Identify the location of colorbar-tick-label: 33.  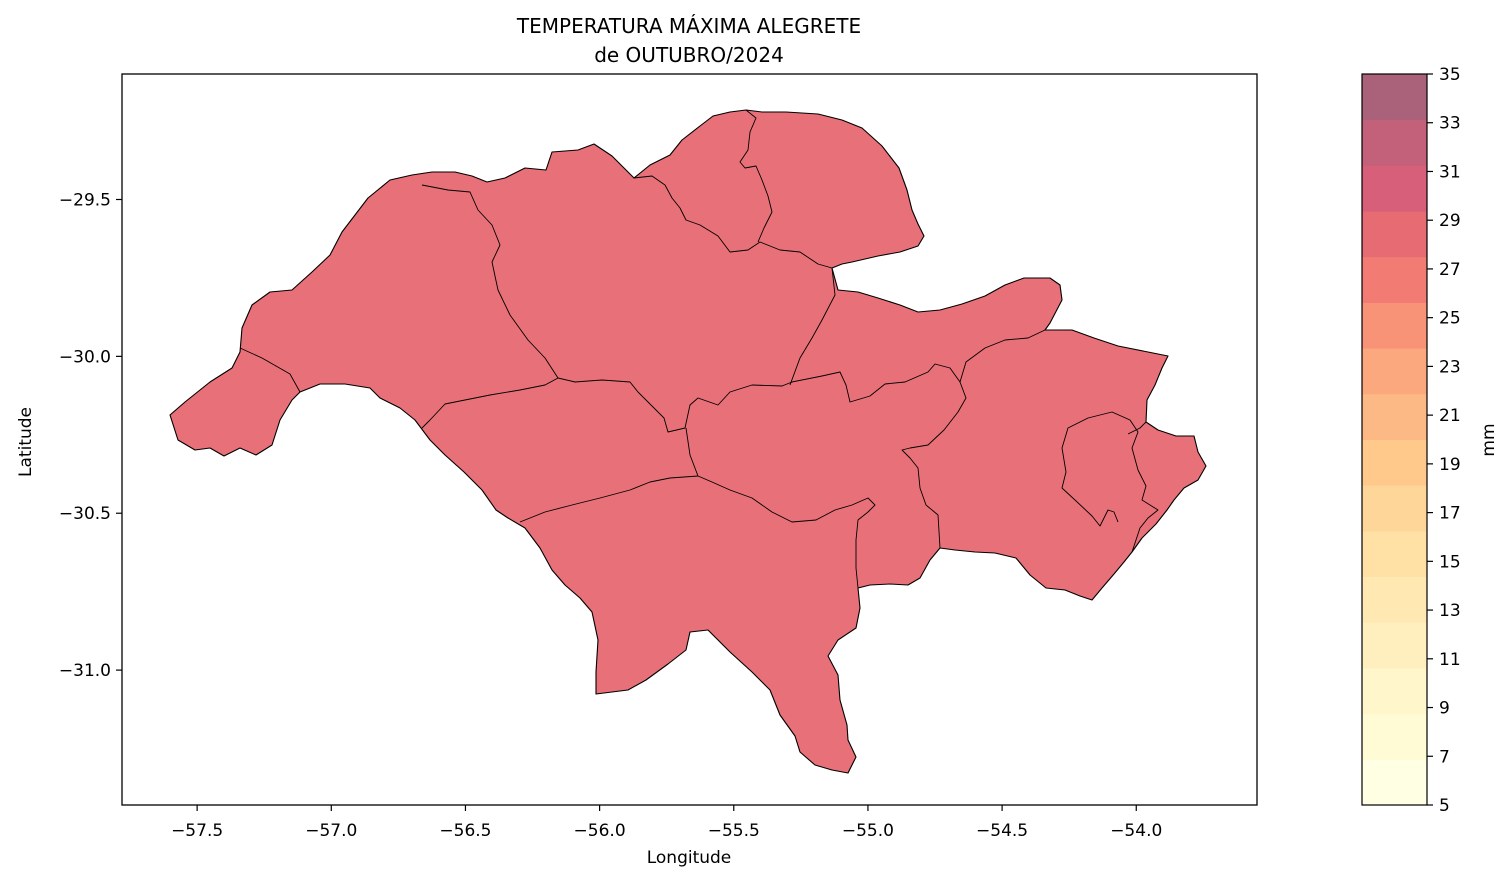
(1450, 124).